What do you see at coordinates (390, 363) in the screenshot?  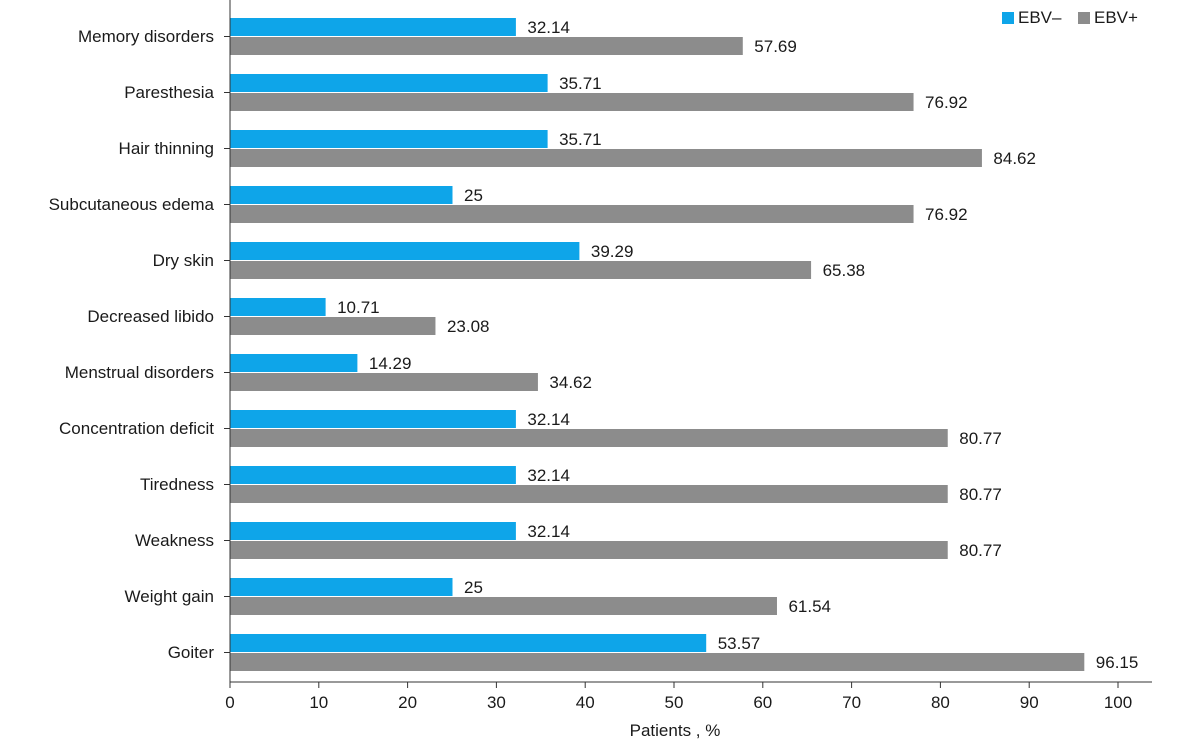 I see `data-label: 14.29` at bounding box center [390, 363].